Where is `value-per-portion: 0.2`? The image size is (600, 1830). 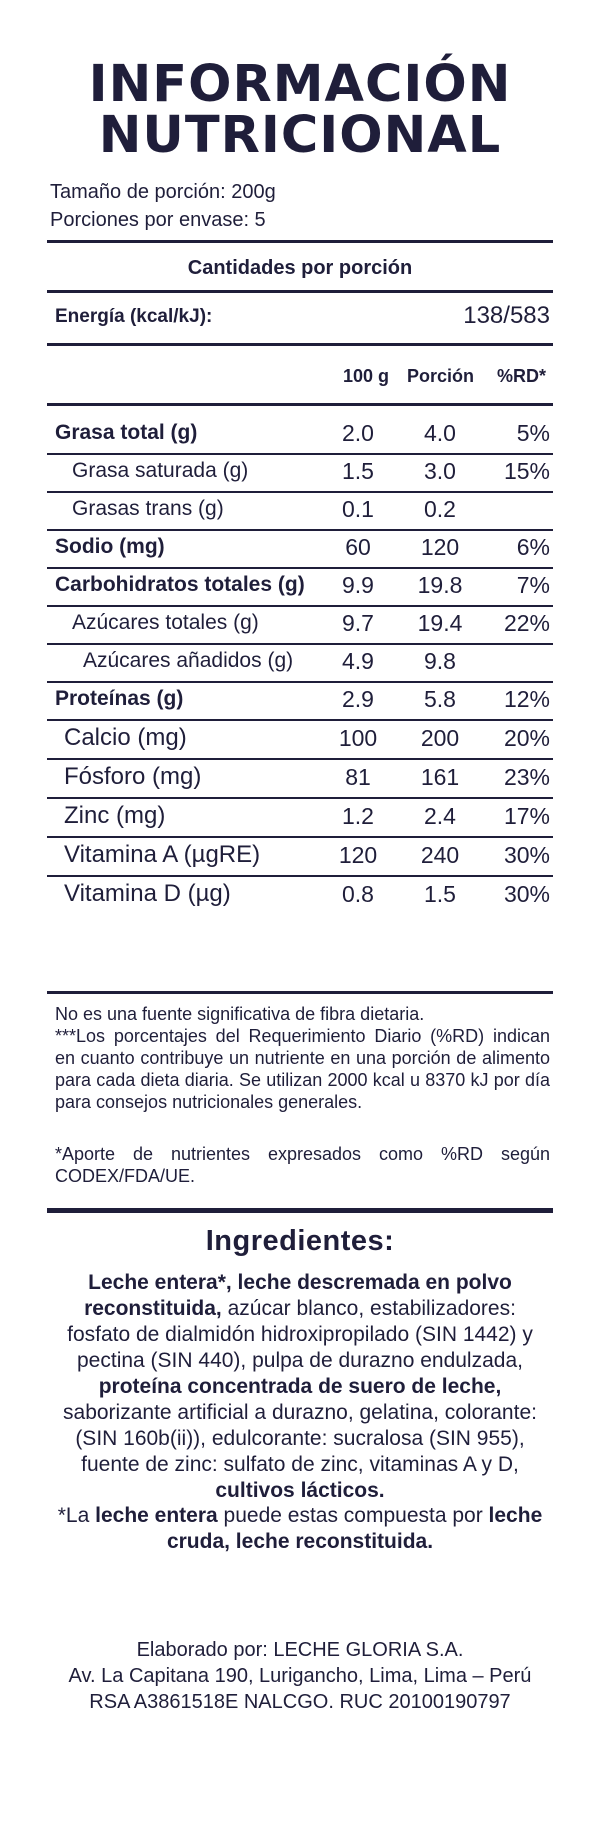 value-per-portion: 0.2 is located at coordinates (440, 509).